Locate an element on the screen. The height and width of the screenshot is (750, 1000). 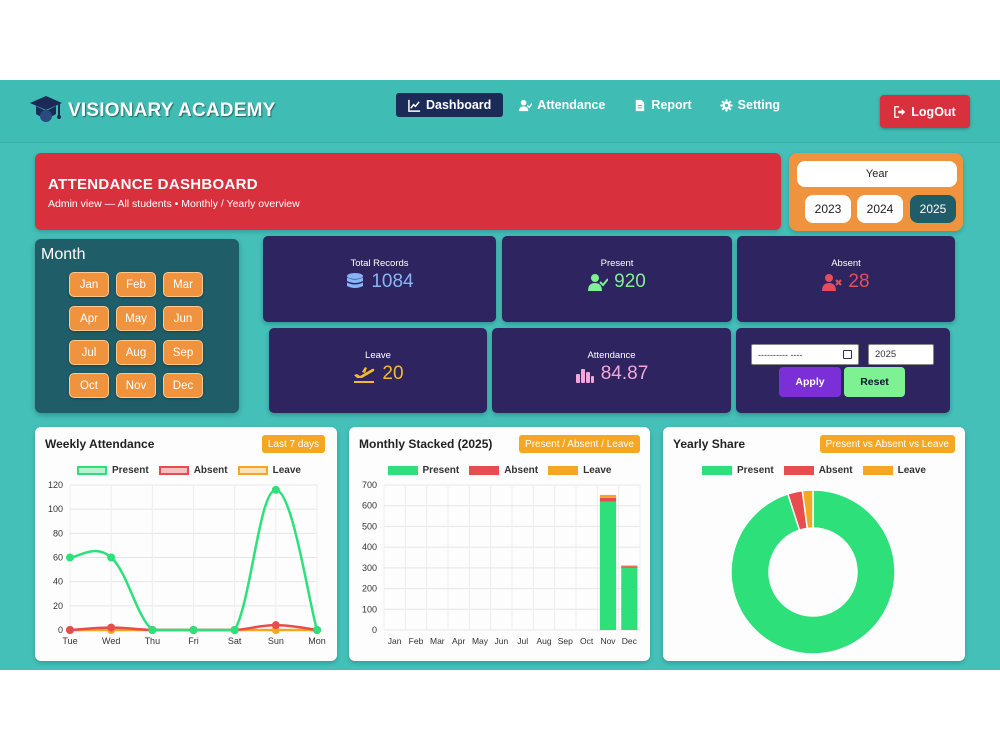
monthly-chart-title: Monthly Stacked (2025) is located at coordinates (426, 444).